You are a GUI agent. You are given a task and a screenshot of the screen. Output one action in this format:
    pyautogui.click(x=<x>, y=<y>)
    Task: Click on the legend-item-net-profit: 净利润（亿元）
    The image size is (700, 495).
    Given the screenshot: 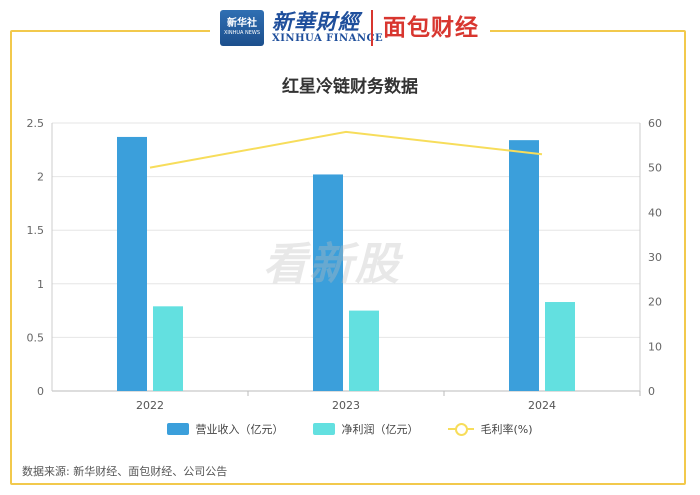 What is the action you would take?
    pyautogui.click(x=365, y=429)
    